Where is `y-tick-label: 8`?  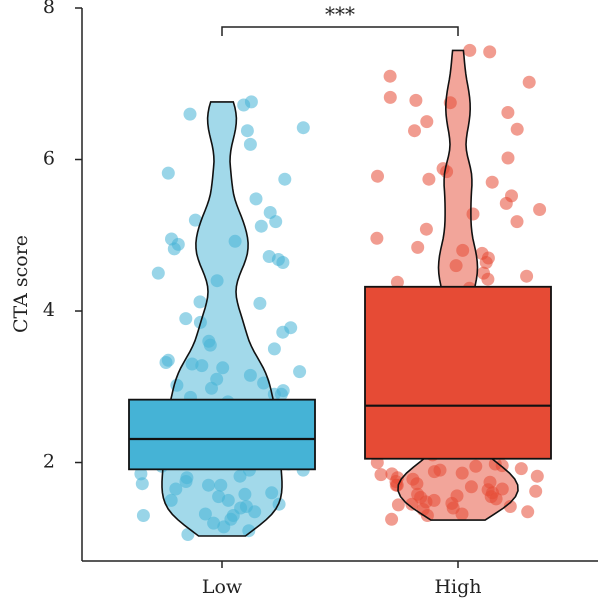 y-tick-label: 8 is located at coordinates (49, 9).